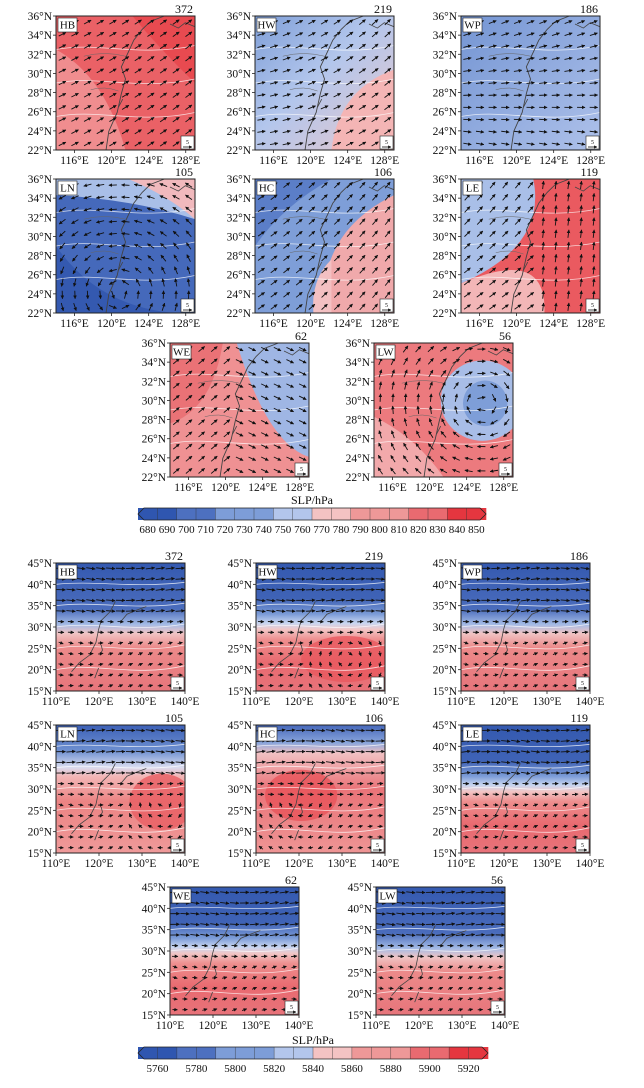 This screenshot has height=1088, width=644. Describe the element at coordinates (418, 530) in the screenshot. I see `colorbar-tick-label: 820` at that location.